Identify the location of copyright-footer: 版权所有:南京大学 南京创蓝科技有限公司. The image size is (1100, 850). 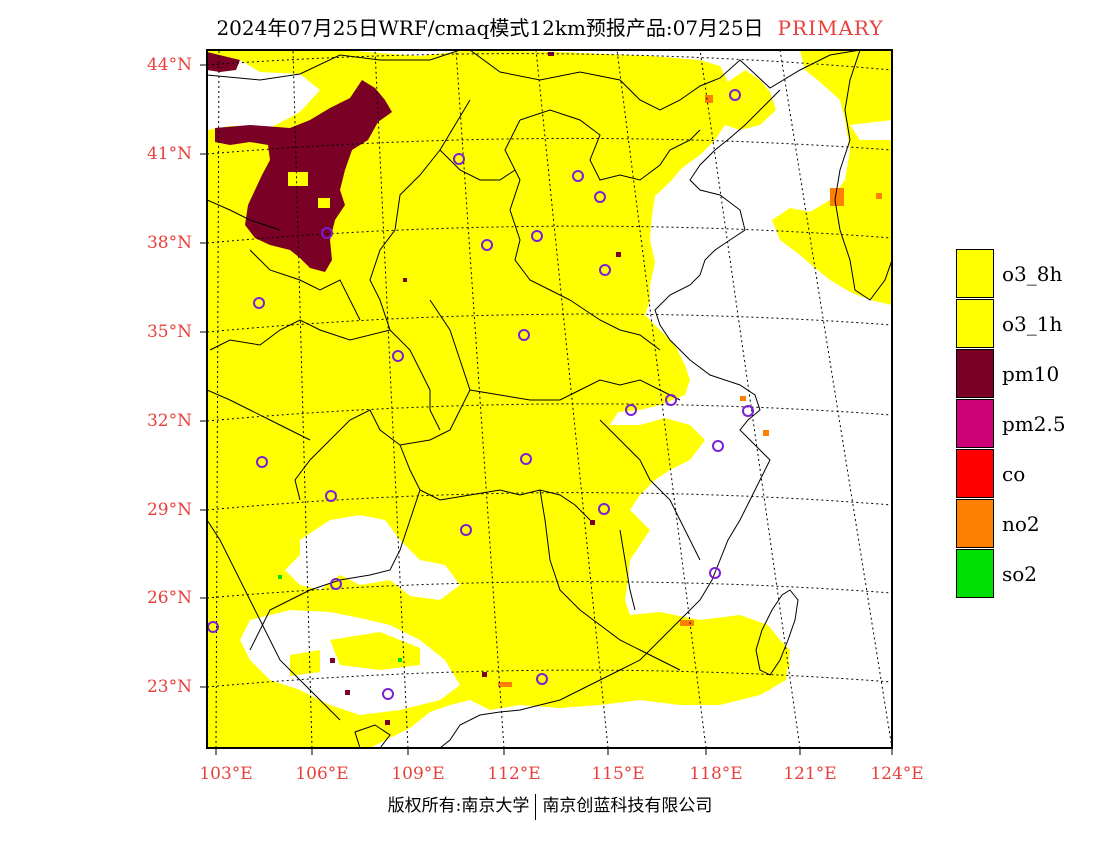
(550, 805).